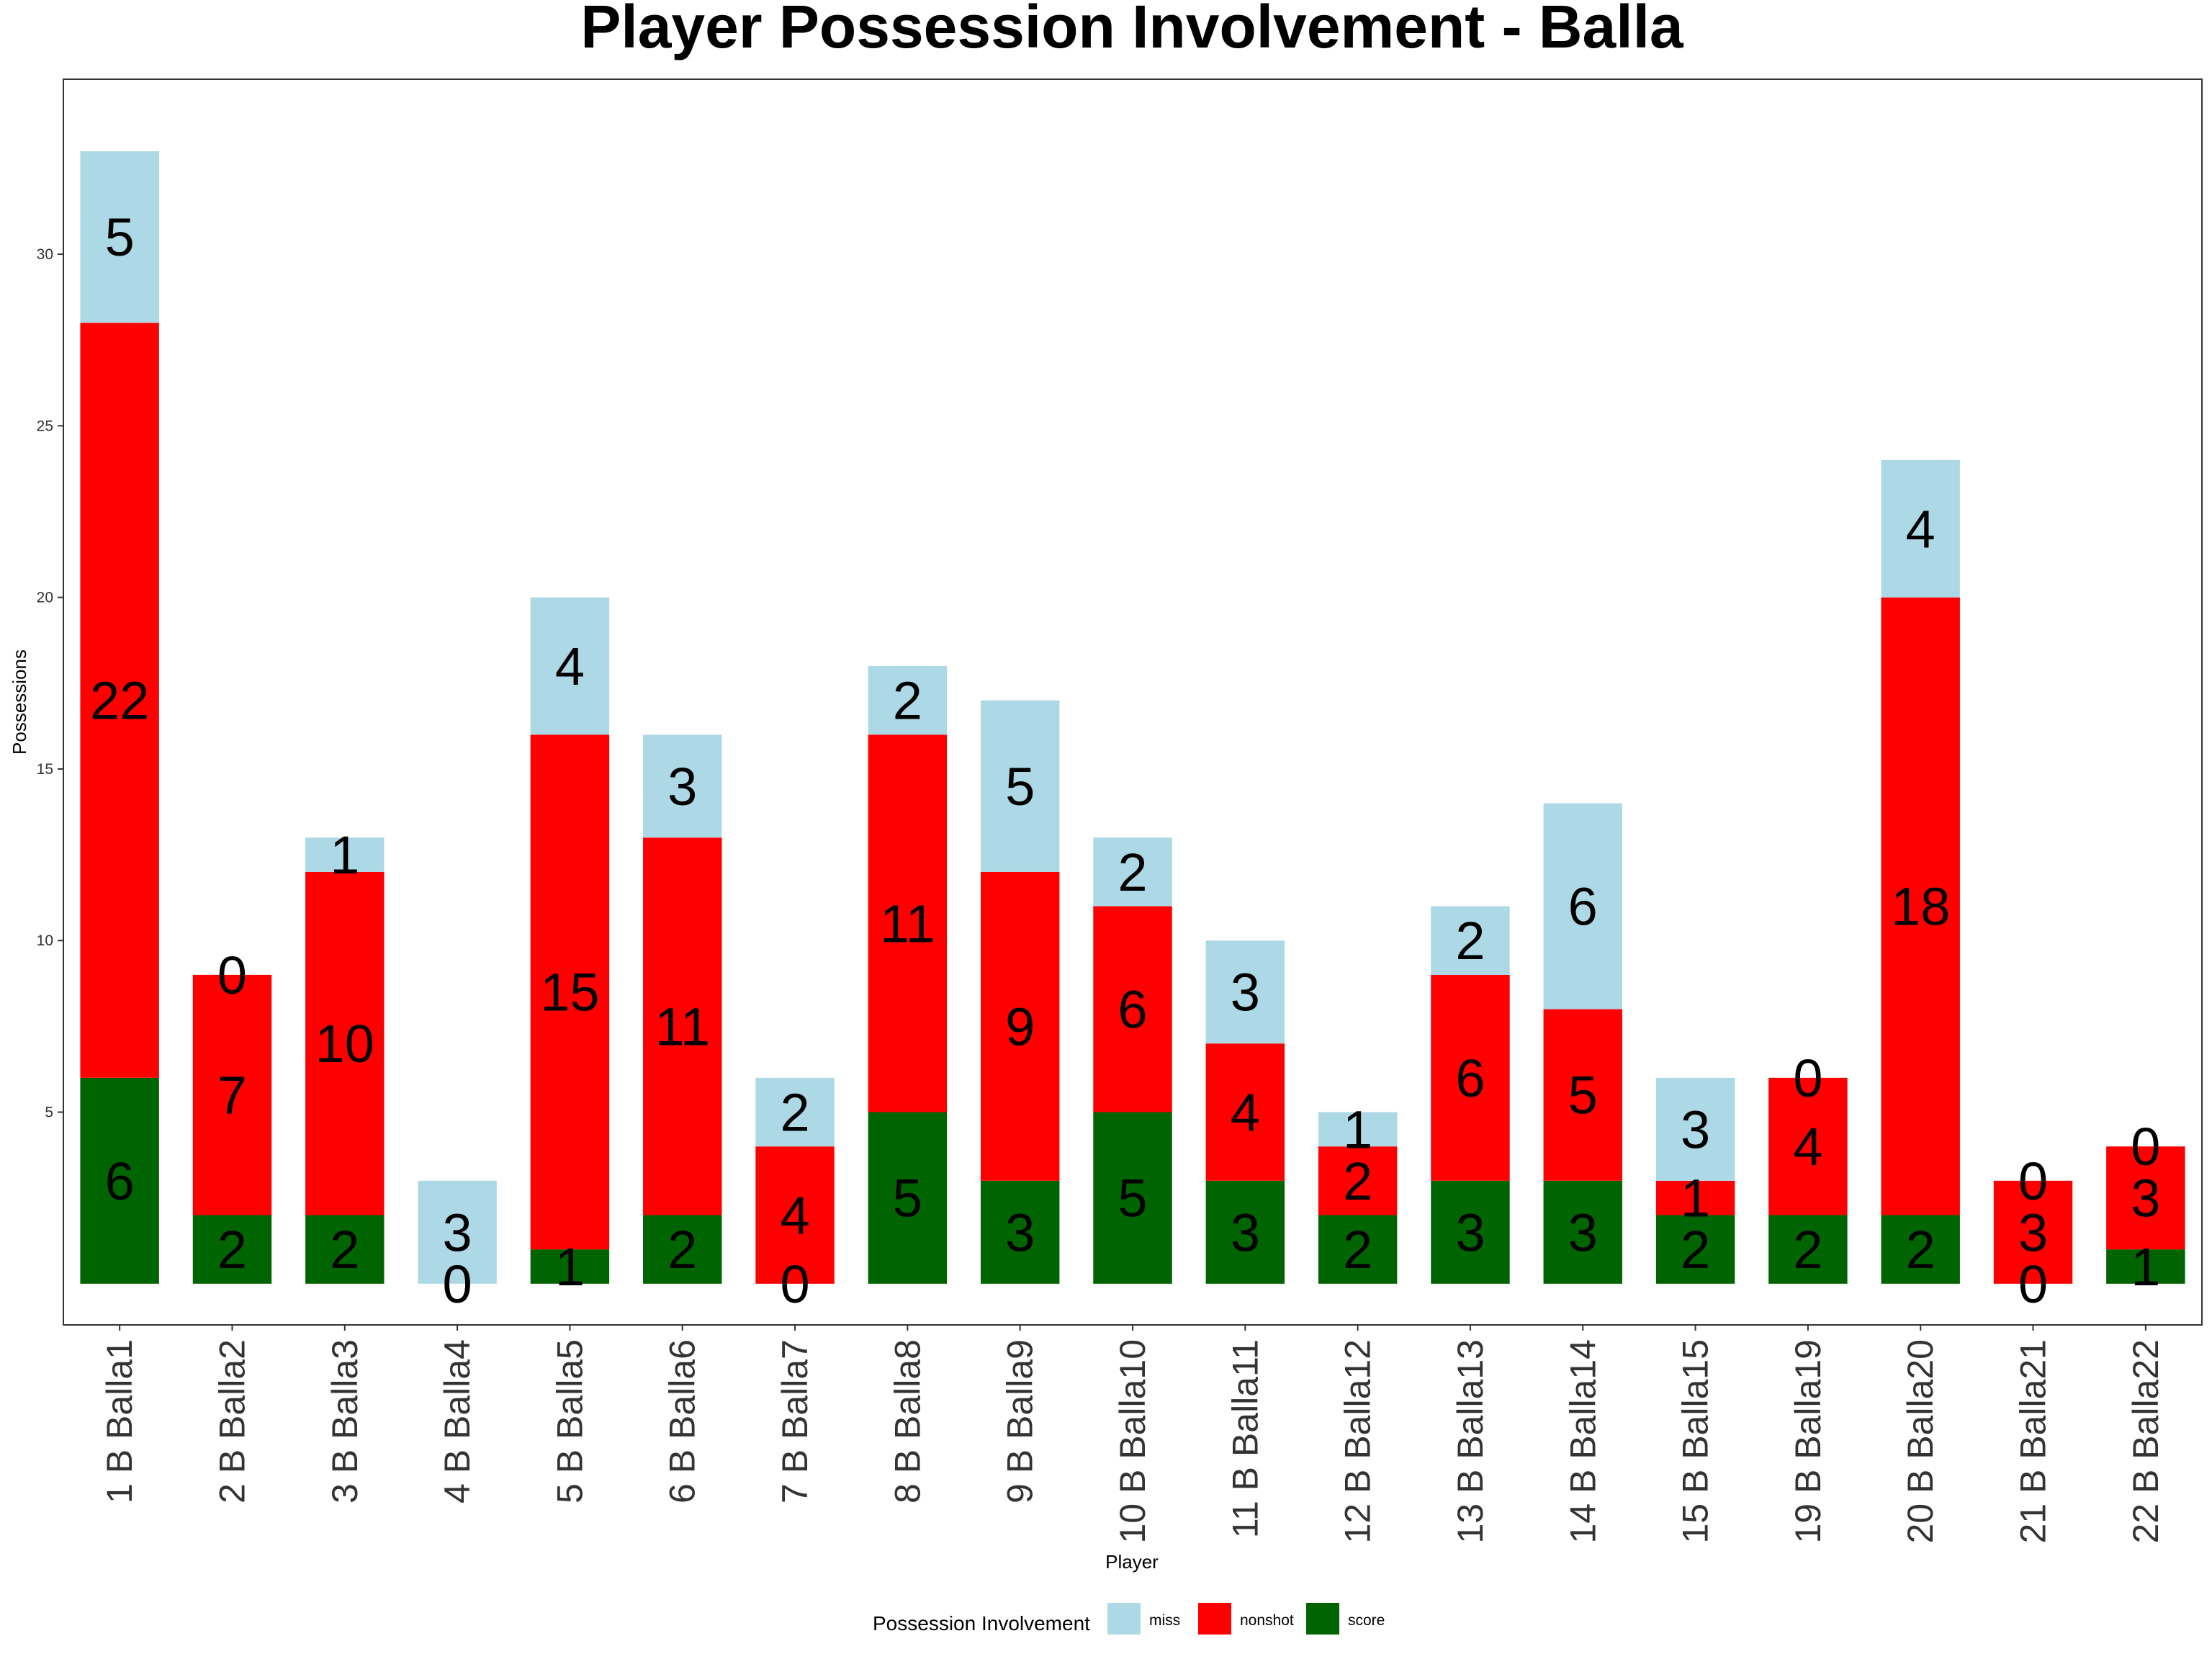 The image size is (2212, 1659). Describe the element at coordinates (570, 1421) in the screenshot. I see `x-tick-label: 5 B Balla5` at that location.